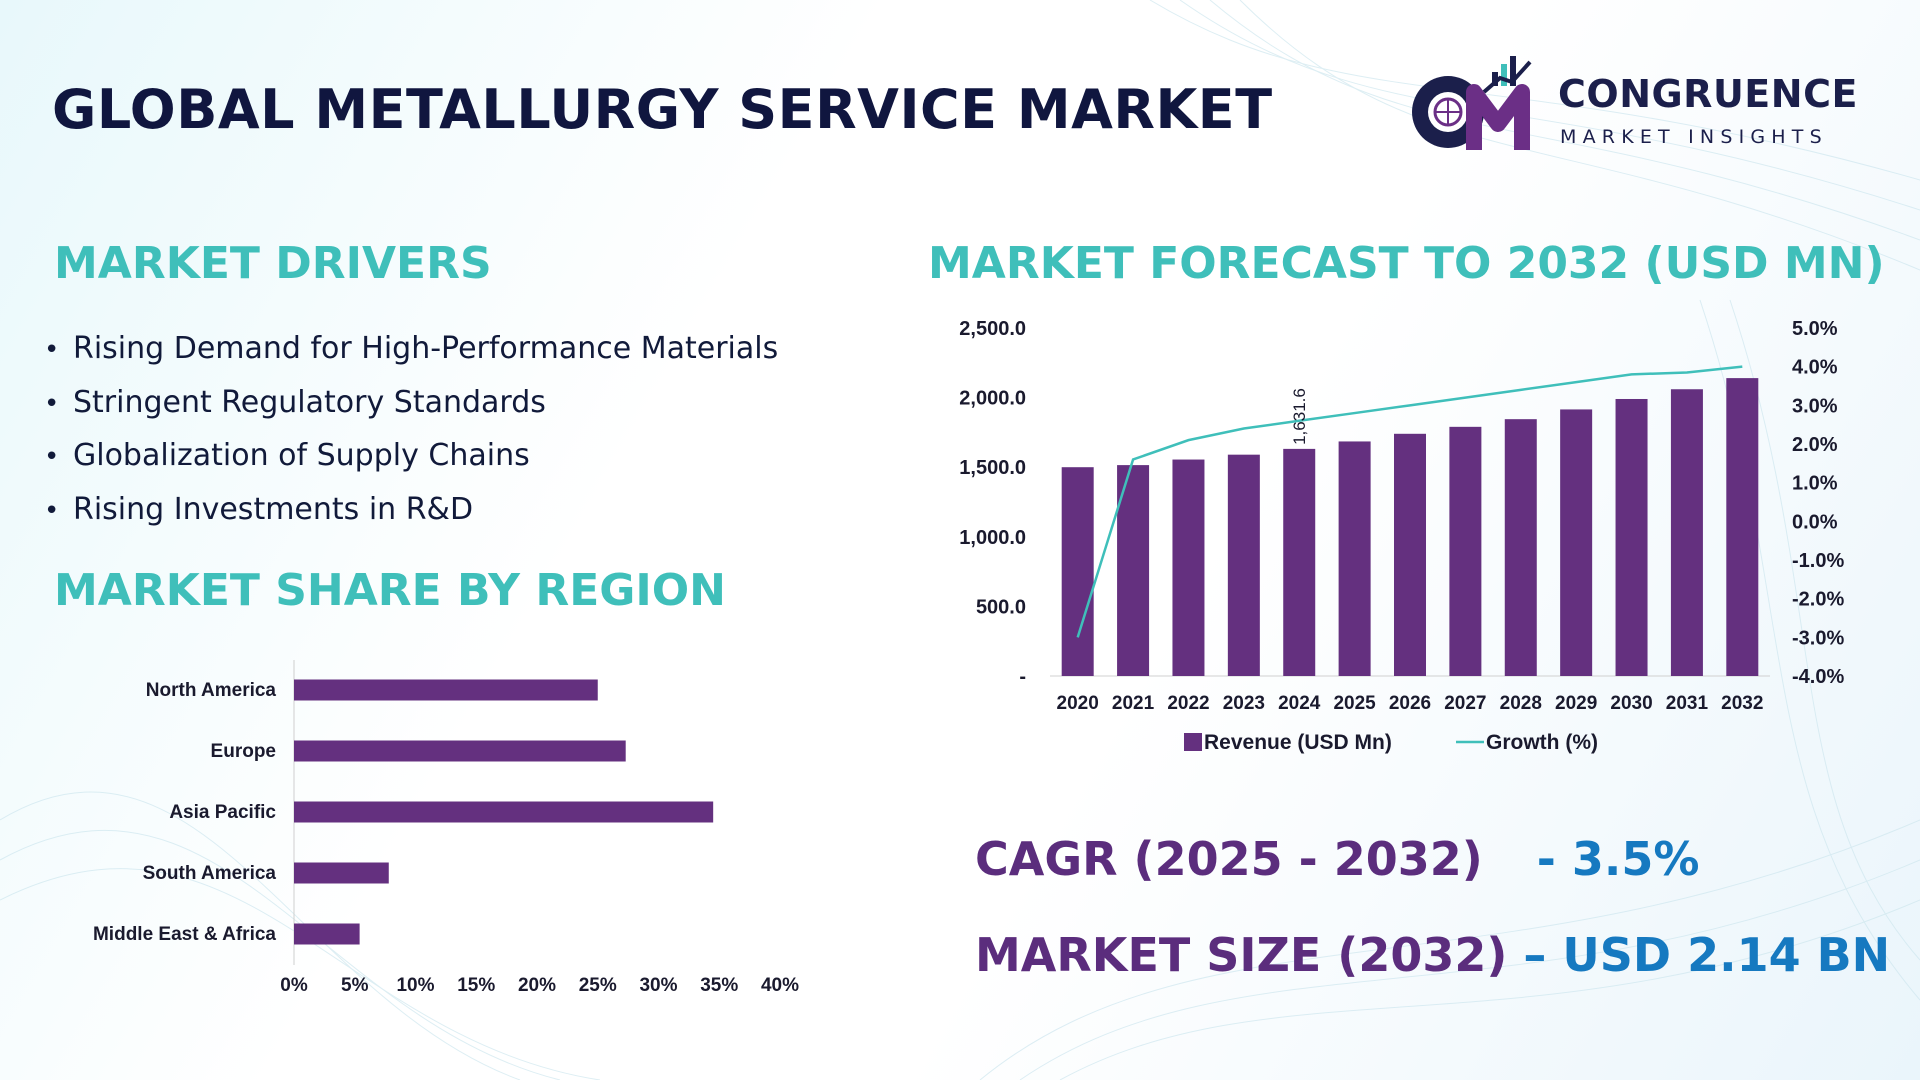  What do you see at coordinates (1818, 561) in the screenshot?
I see `right-tick-label: -1.0%` at bounding box center [1818, 561].